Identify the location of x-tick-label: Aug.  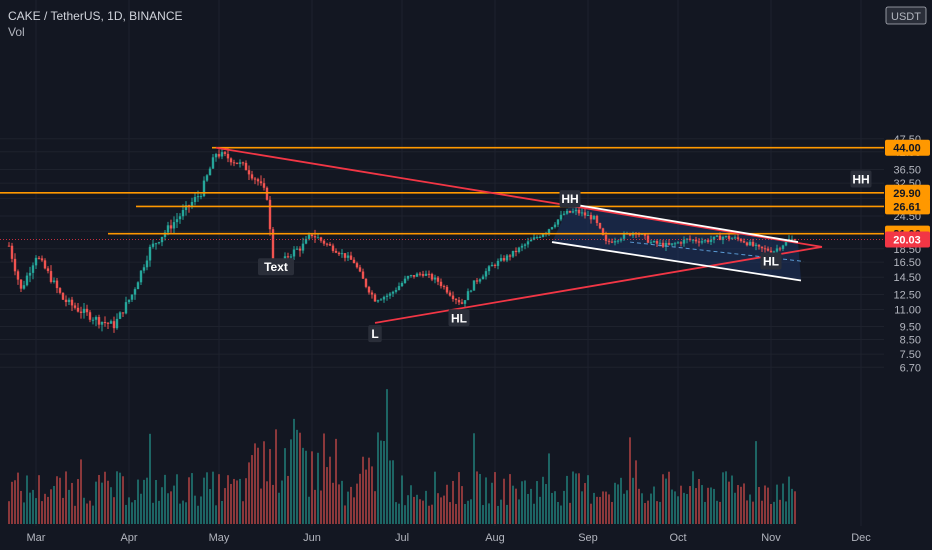
(495, 538).